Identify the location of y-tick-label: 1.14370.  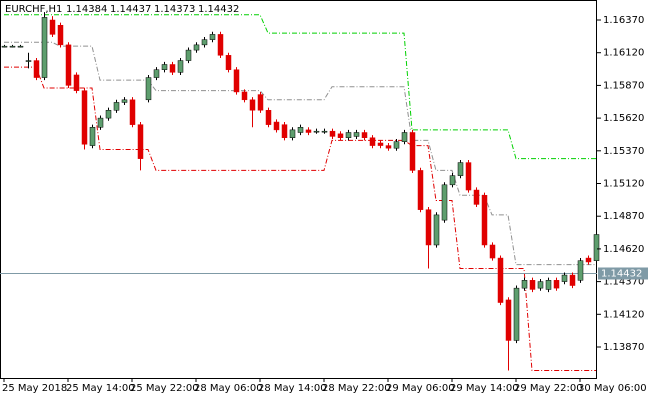
(623, 282).